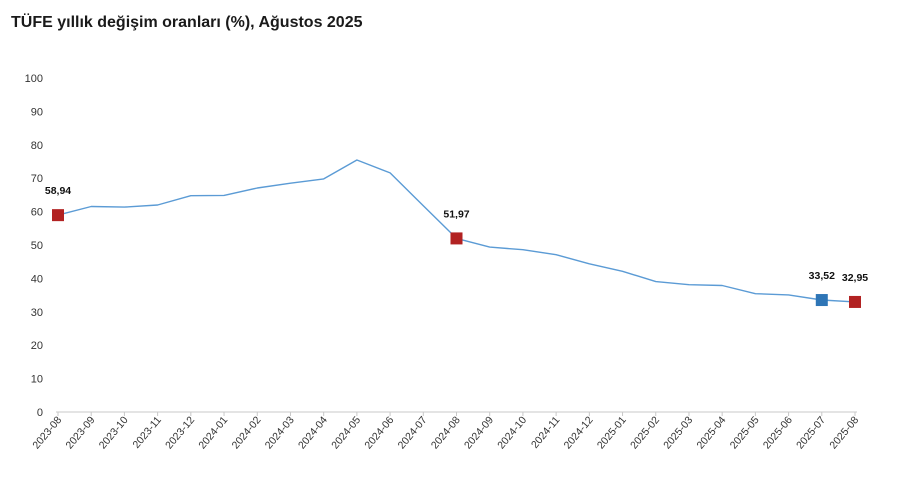  Describe the element at coordinates (47, 432) in the screenshot. I see `x-tick-label: 2023-08` at that location.